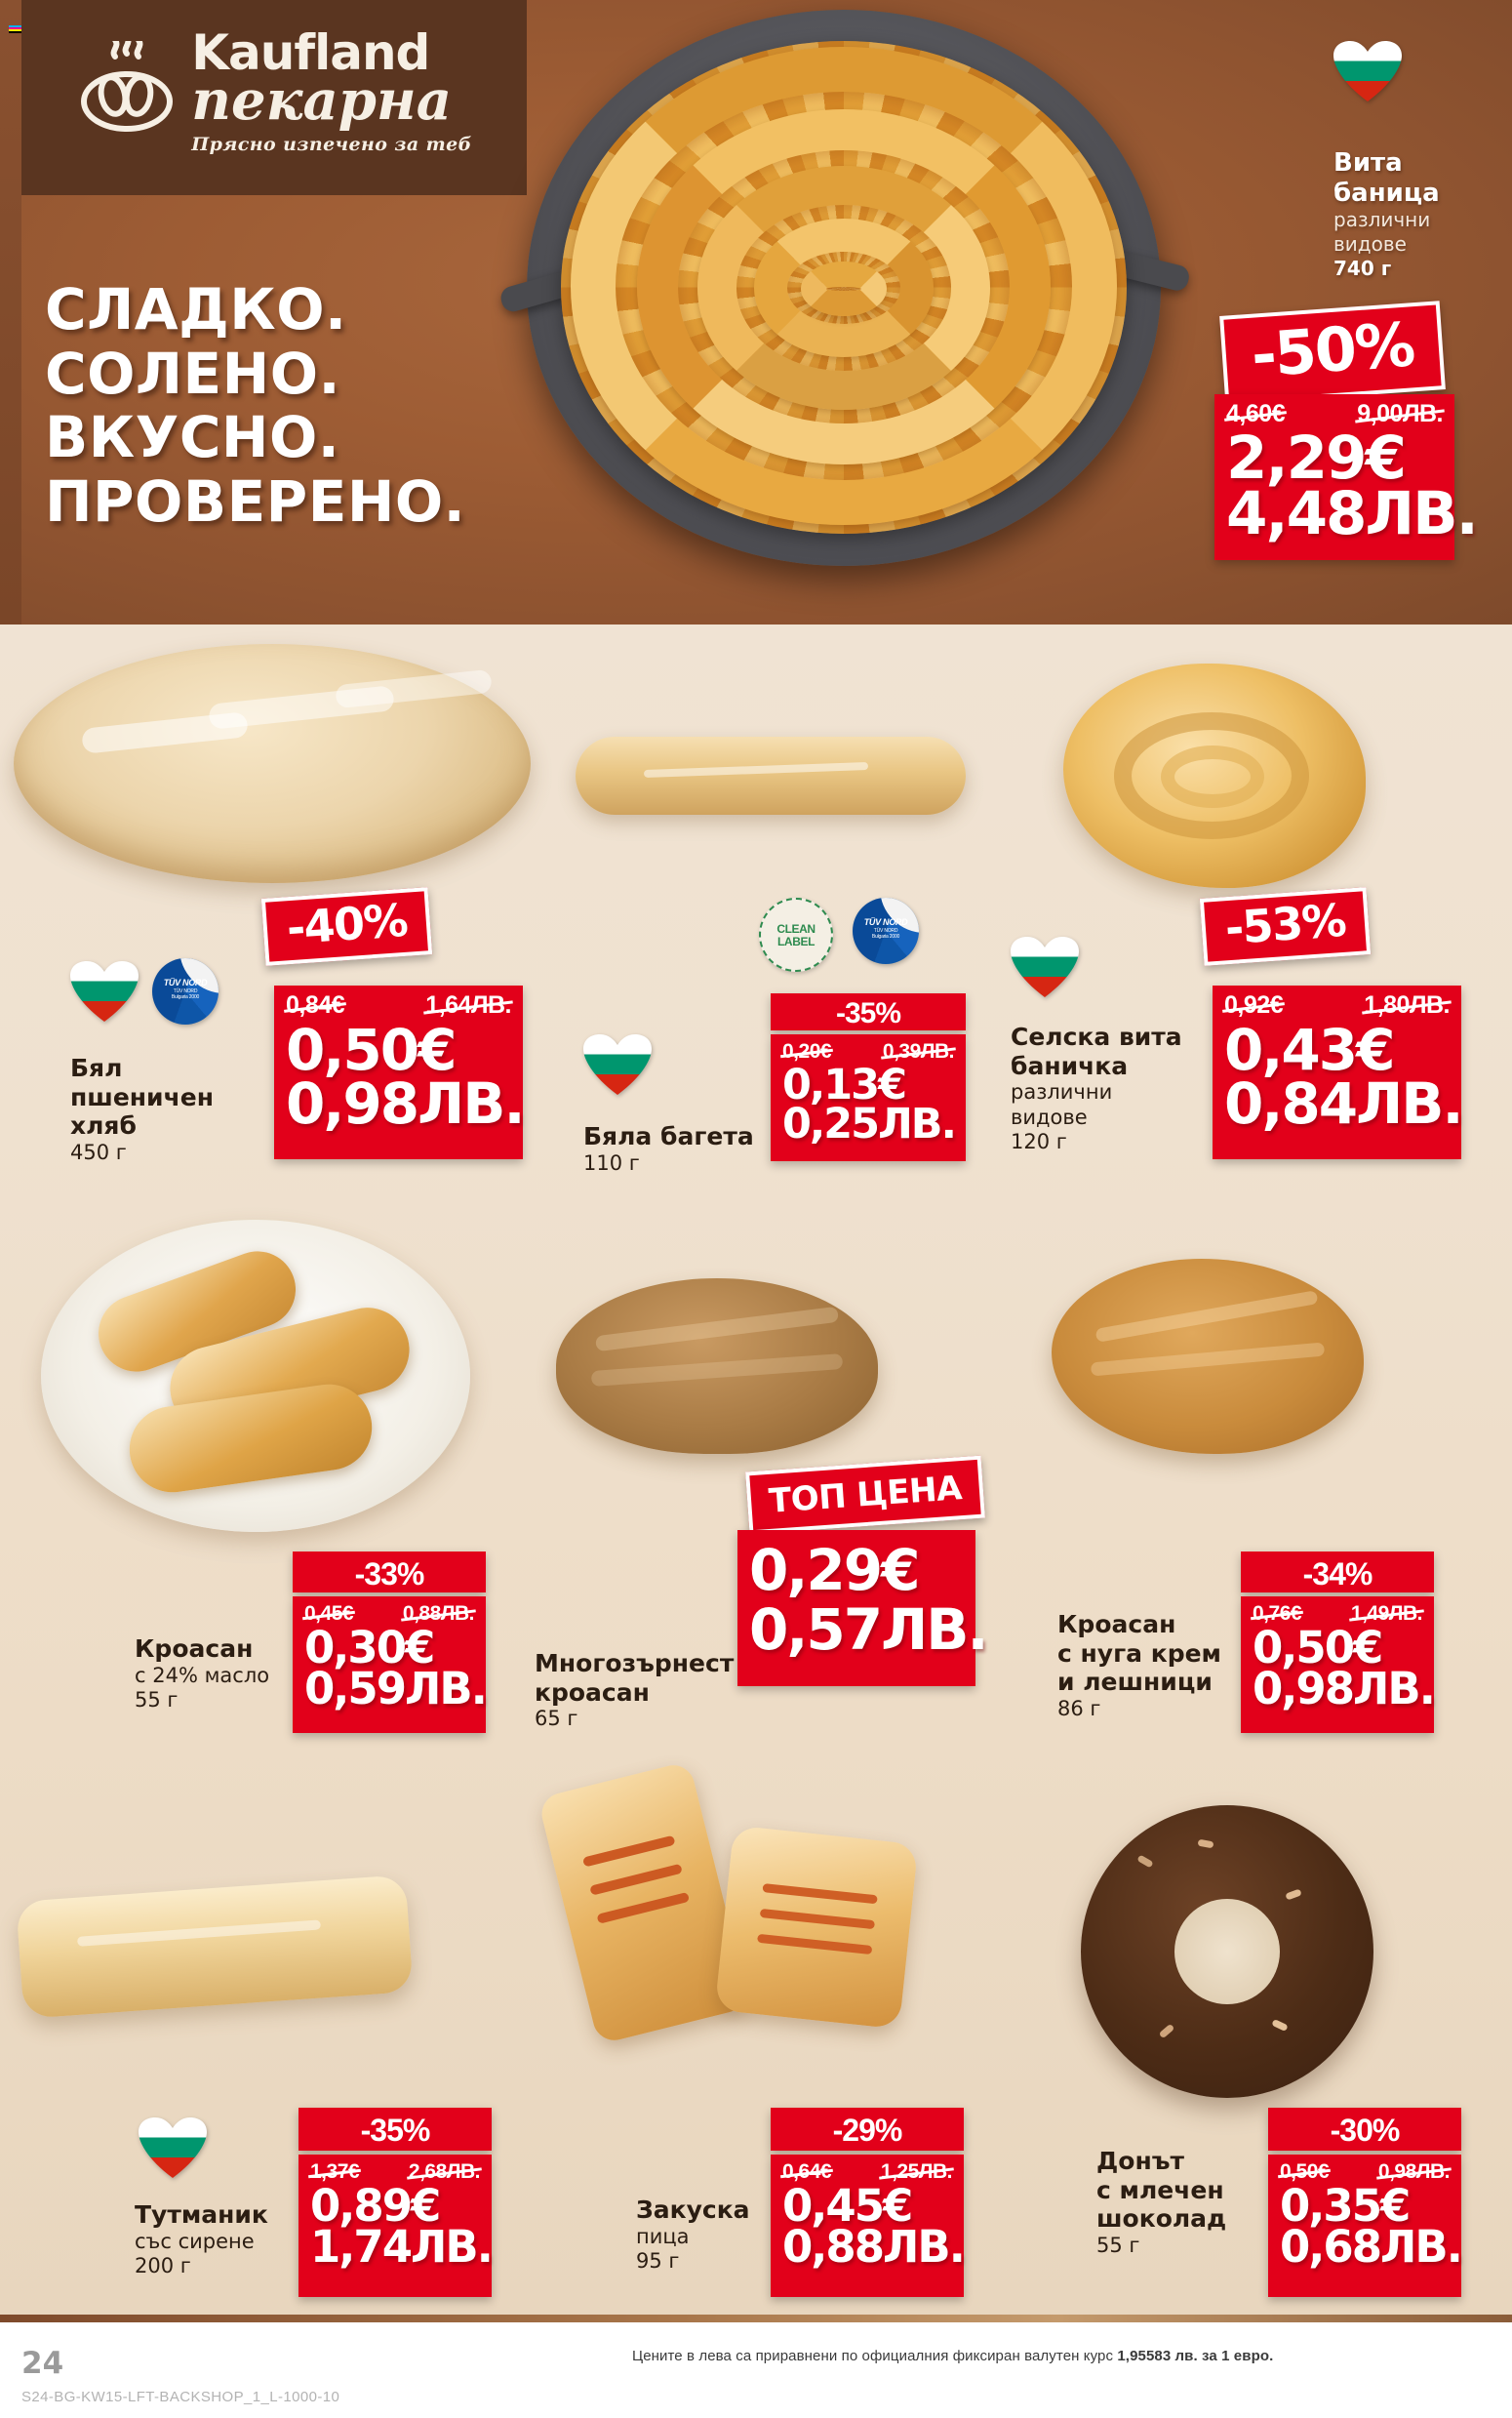 The height and width of the screenshot is (2418, 1512). Describe the element at coordinates (202, 1673) in the screenshot. I see `product-name-kroasan-24-maslo: Кроасан с 24% масло 55 г` at that location.